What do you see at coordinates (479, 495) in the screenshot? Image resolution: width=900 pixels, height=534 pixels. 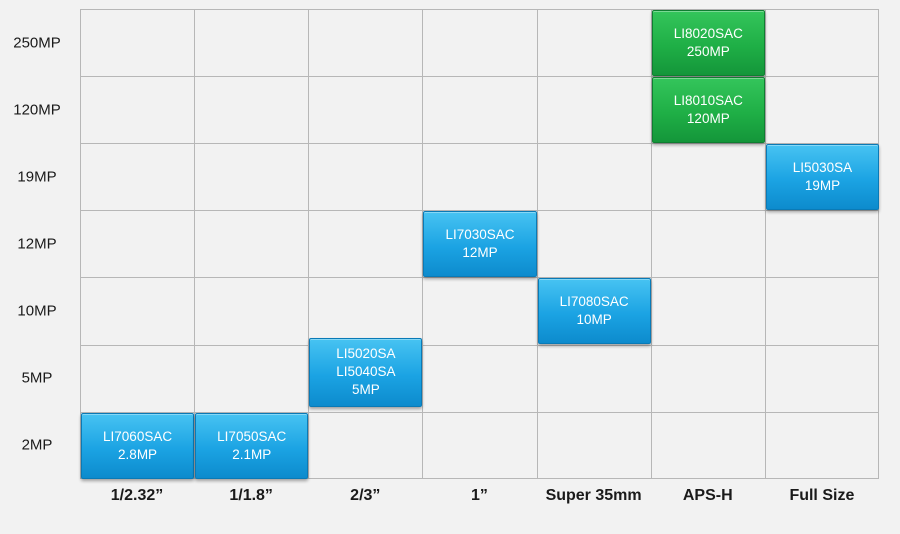 I see `x-axis-label: 1”` at bounding box center [479, 495].